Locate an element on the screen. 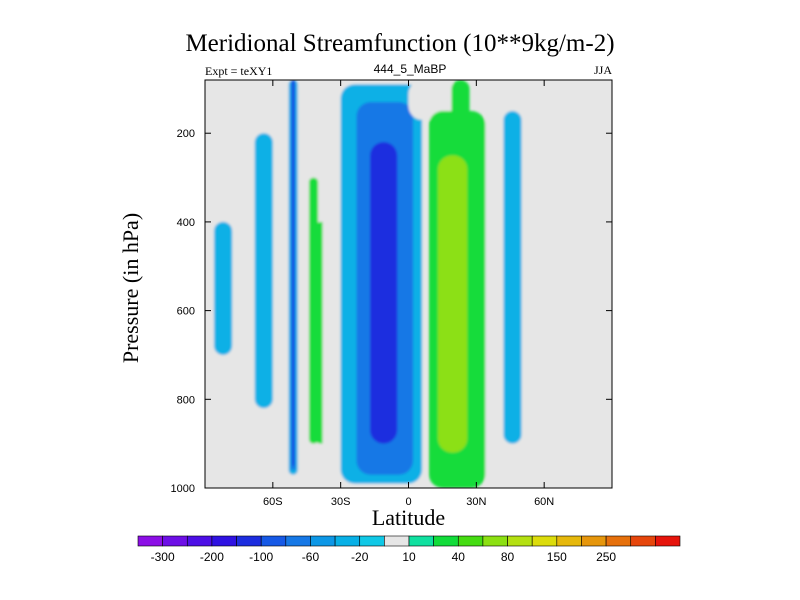 This screenshot has width=800, height=600. colorbar-label: 150 is located at coordinates (557, 557).